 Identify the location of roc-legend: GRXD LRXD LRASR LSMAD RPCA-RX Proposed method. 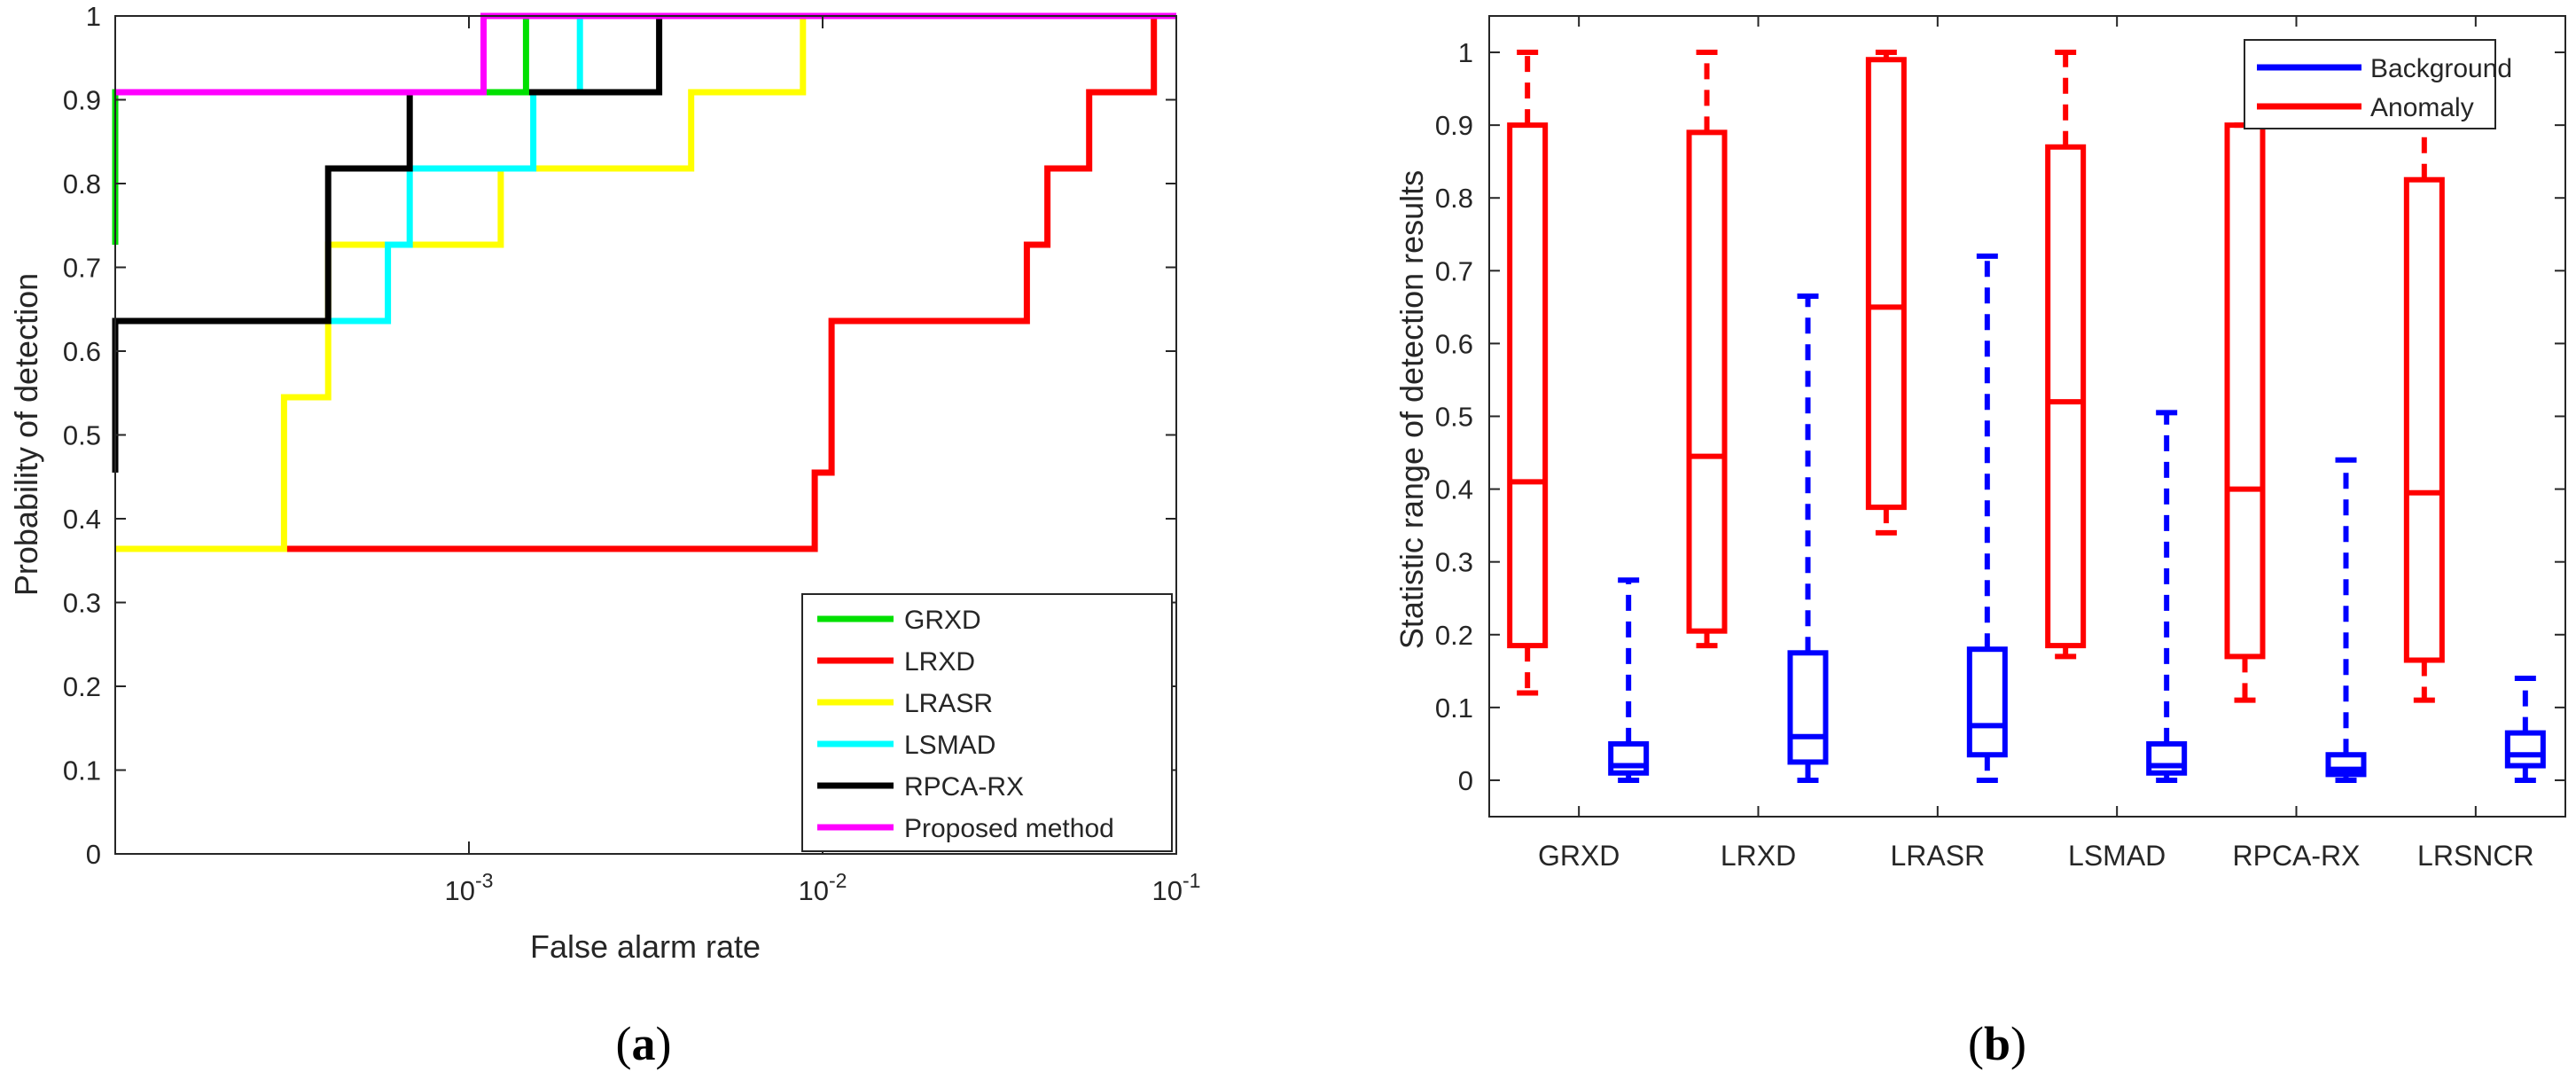
(987, 722).